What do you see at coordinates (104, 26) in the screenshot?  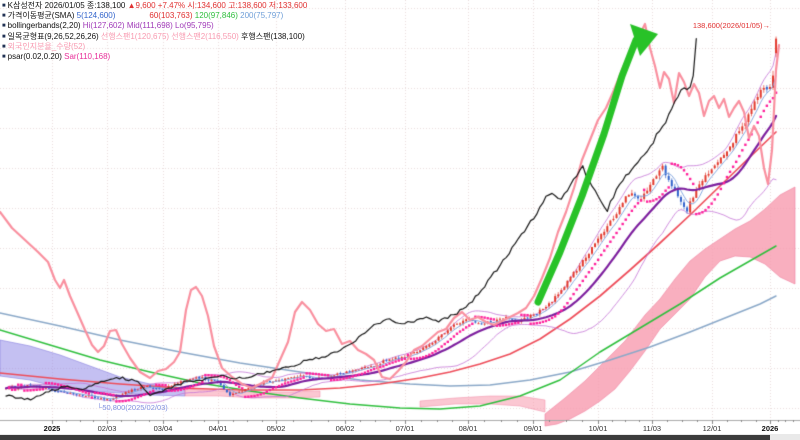 I see `legend-text: Hi(127,602)` at bounding box center [104, 26].